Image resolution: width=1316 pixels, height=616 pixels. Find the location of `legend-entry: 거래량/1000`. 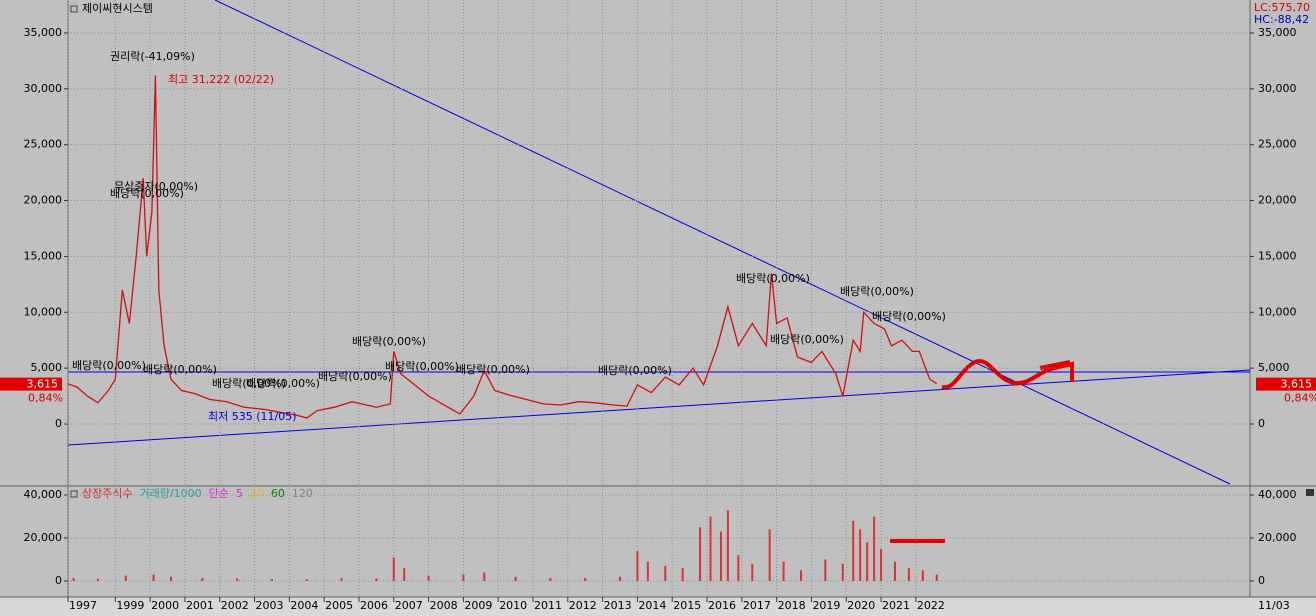

legend-entry: 거래량/1000 is located at coordinates (171, 493).